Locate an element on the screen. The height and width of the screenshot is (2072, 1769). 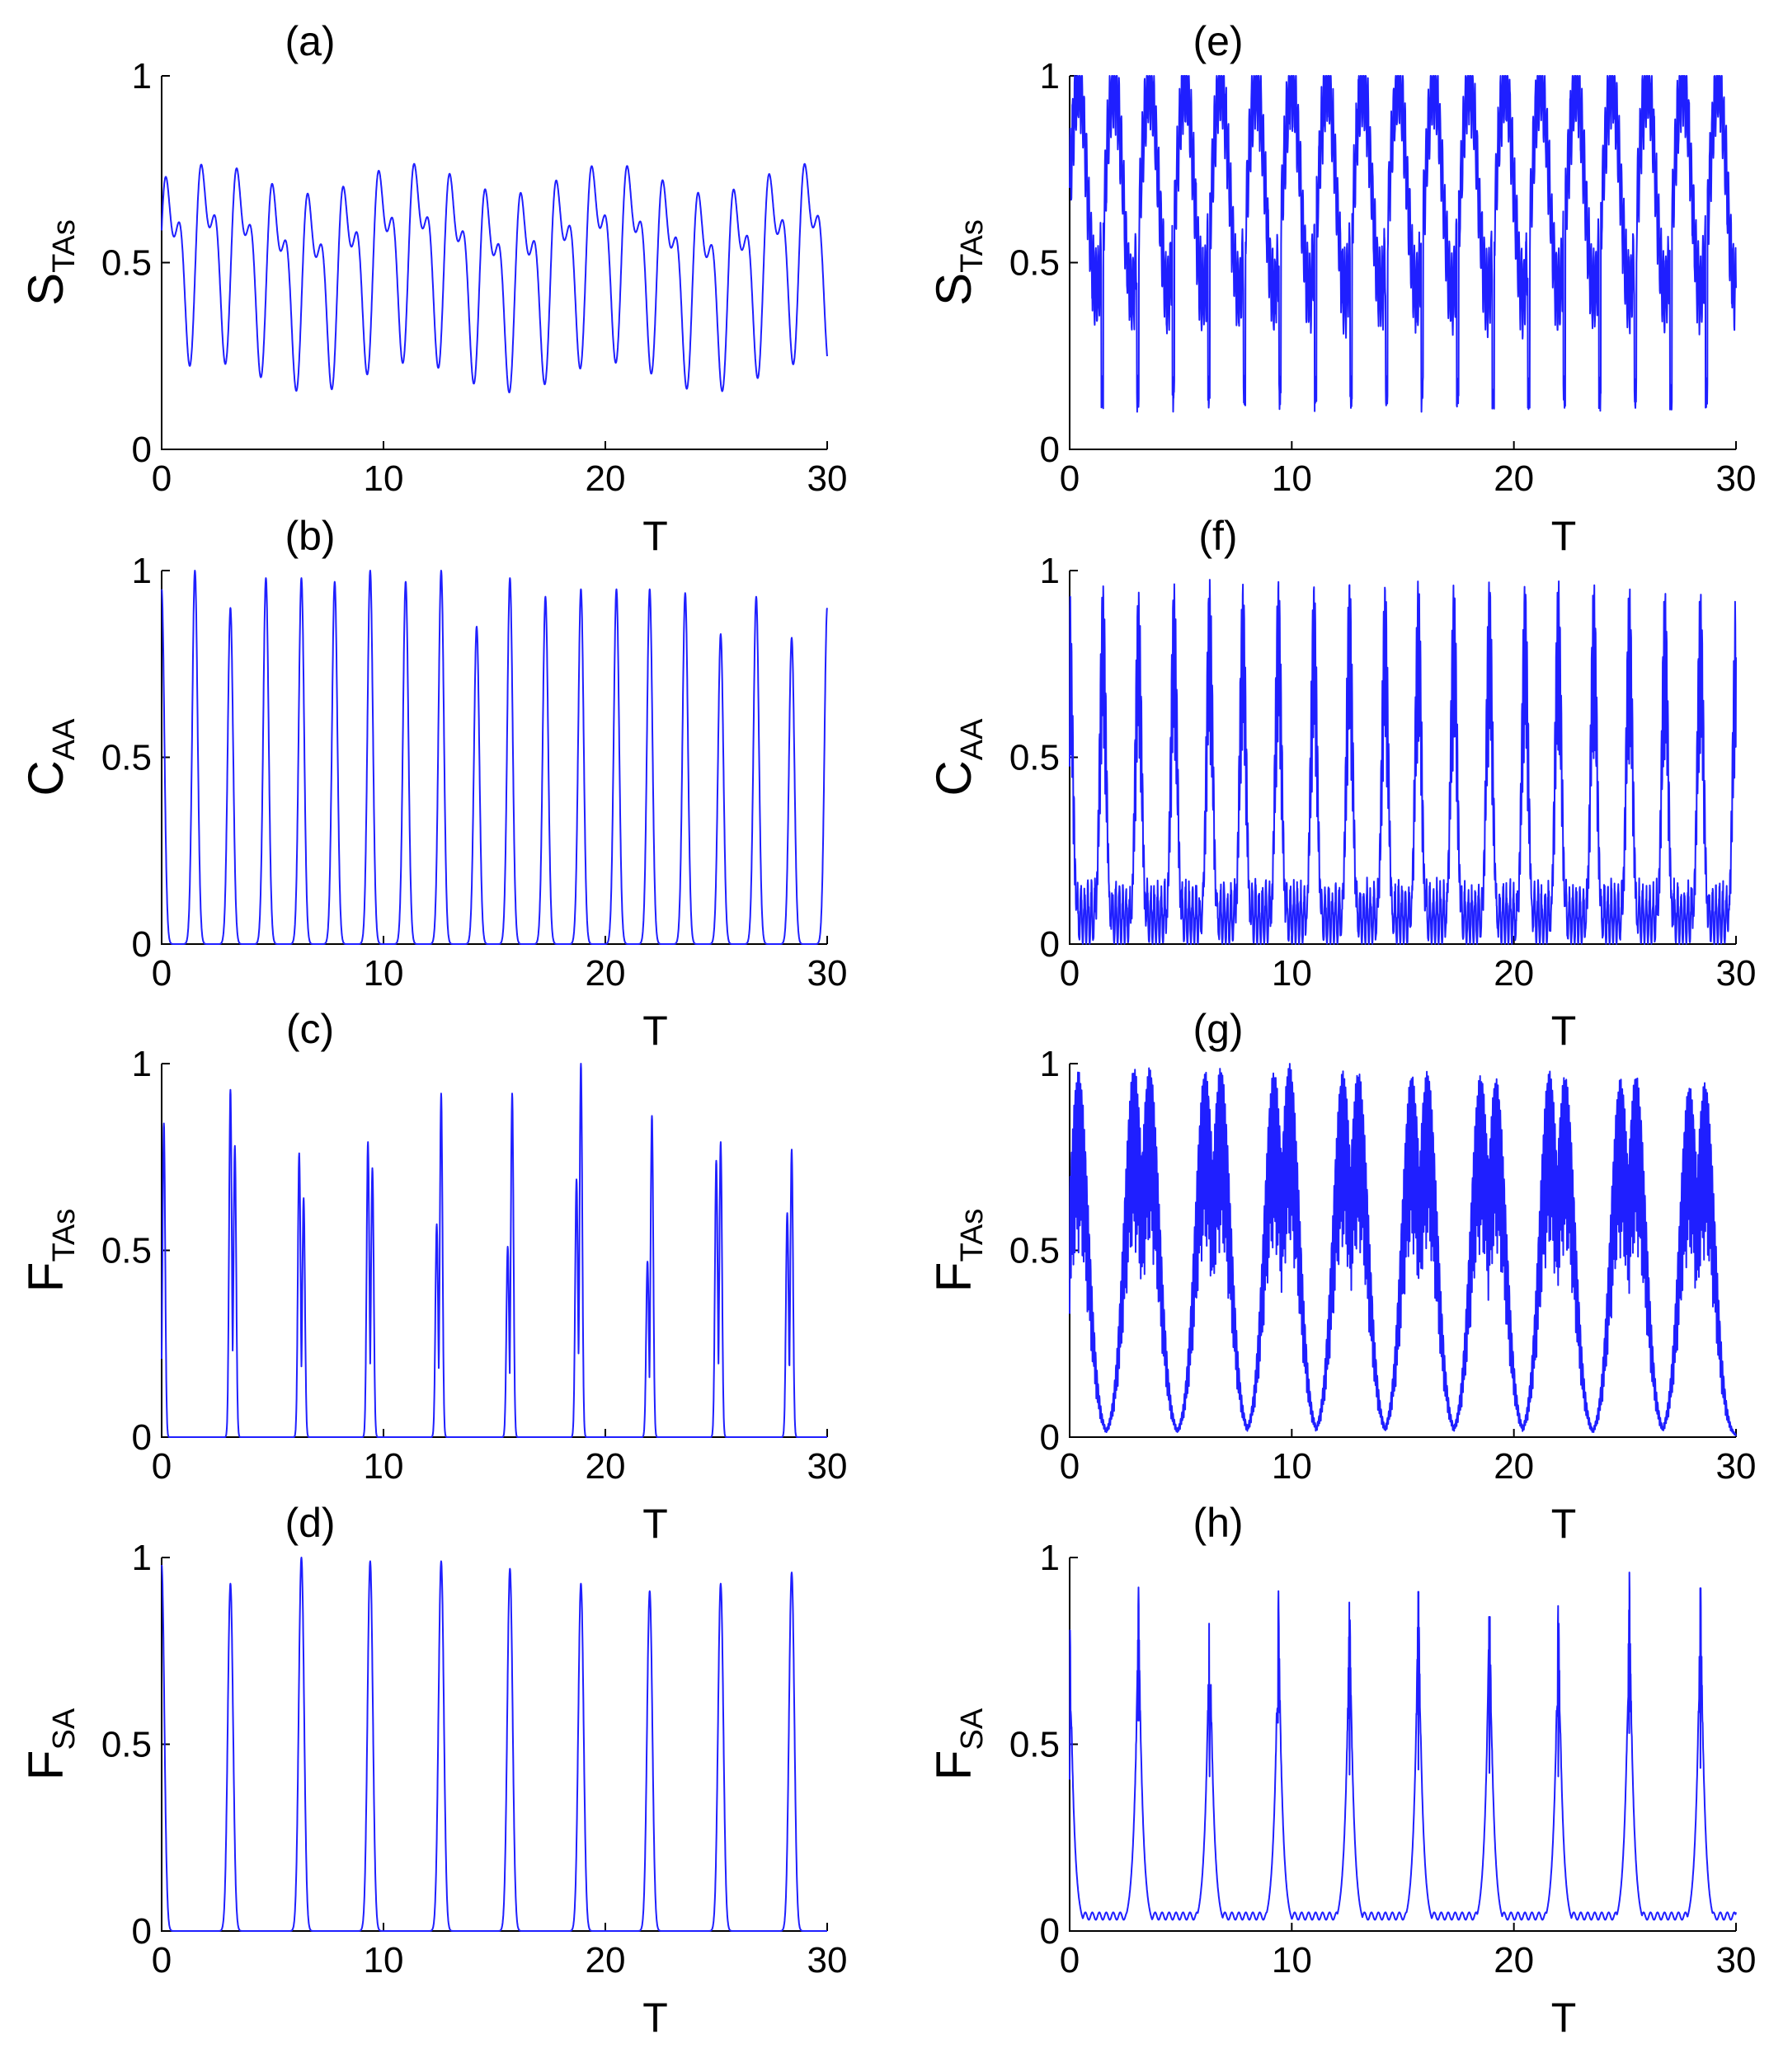
panel-label: (h) is located at coordinates (1218, 1523).